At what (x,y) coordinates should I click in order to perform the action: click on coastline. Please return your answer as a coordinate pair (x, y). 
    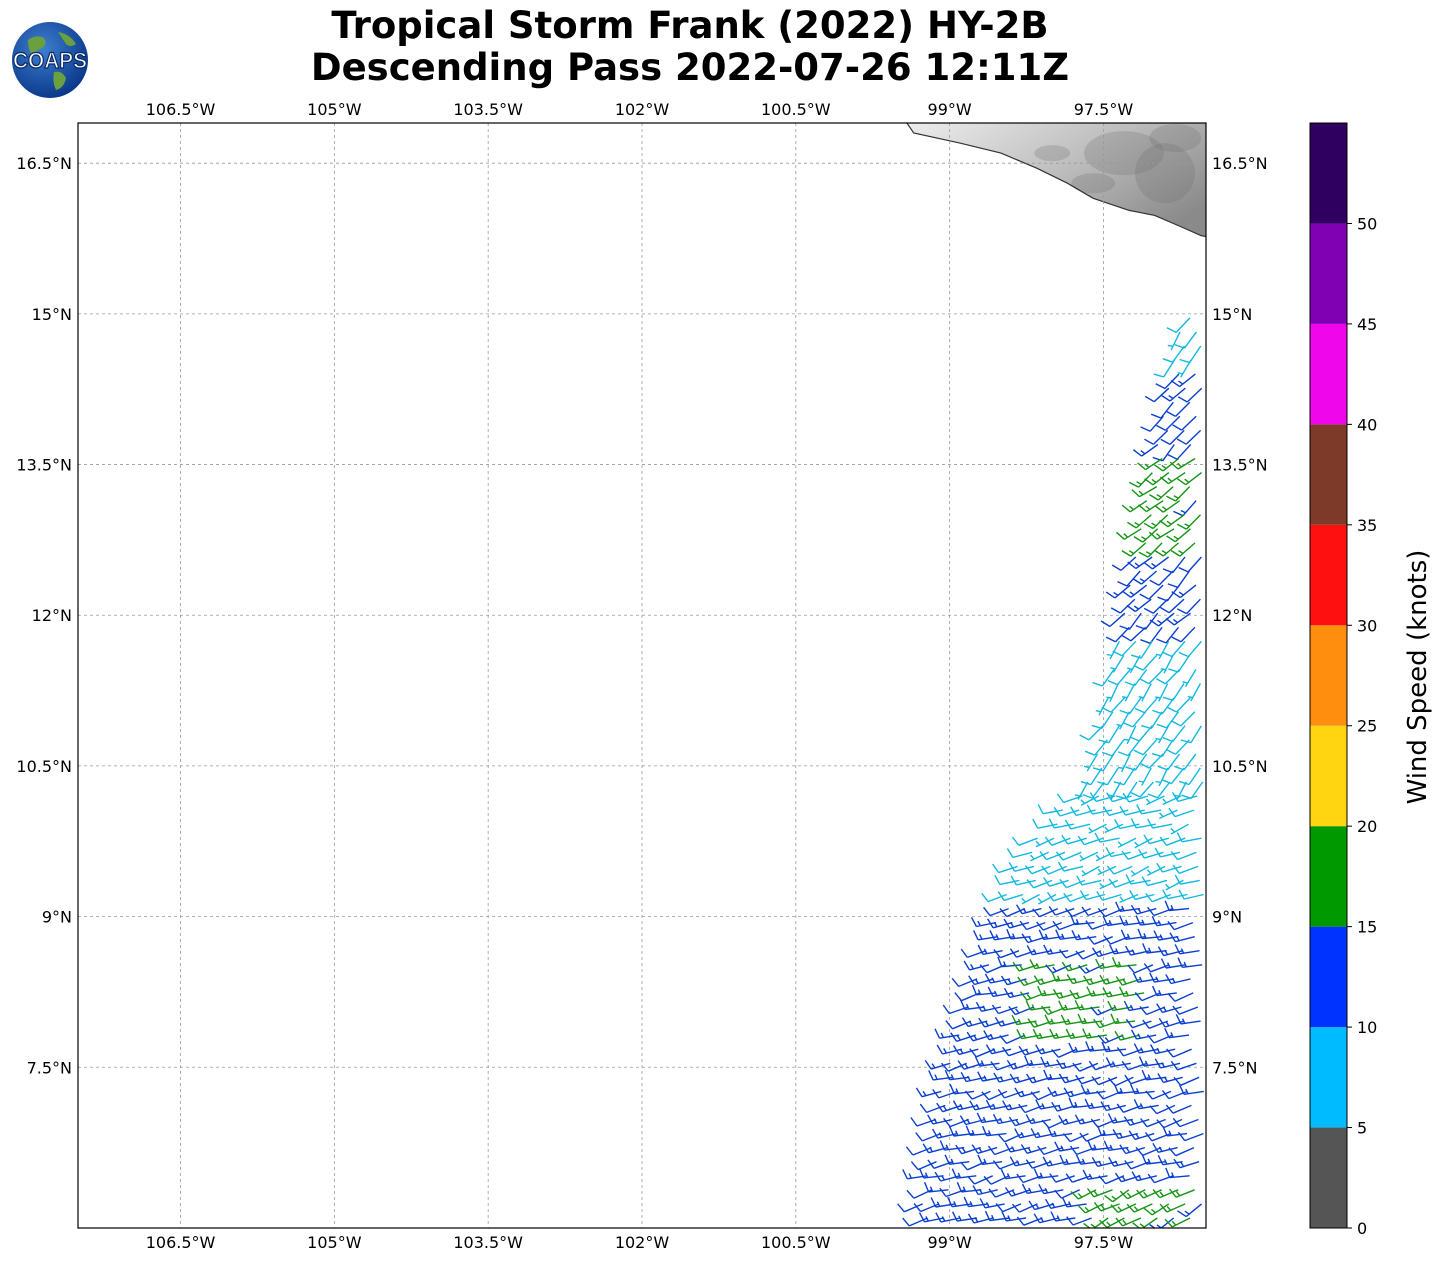
    Looking at the image, I should click on (1056, 180).